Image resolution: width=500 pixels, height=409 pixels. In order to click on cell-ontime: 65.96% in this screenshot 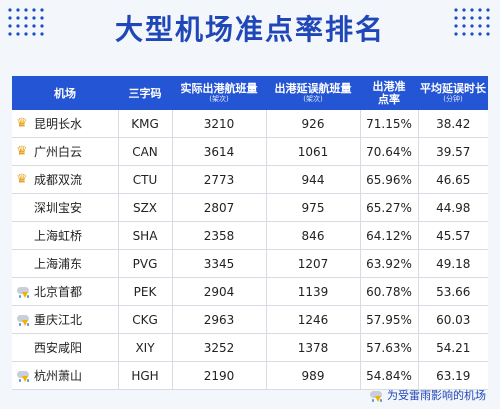, I will do `click(389, 179)`.